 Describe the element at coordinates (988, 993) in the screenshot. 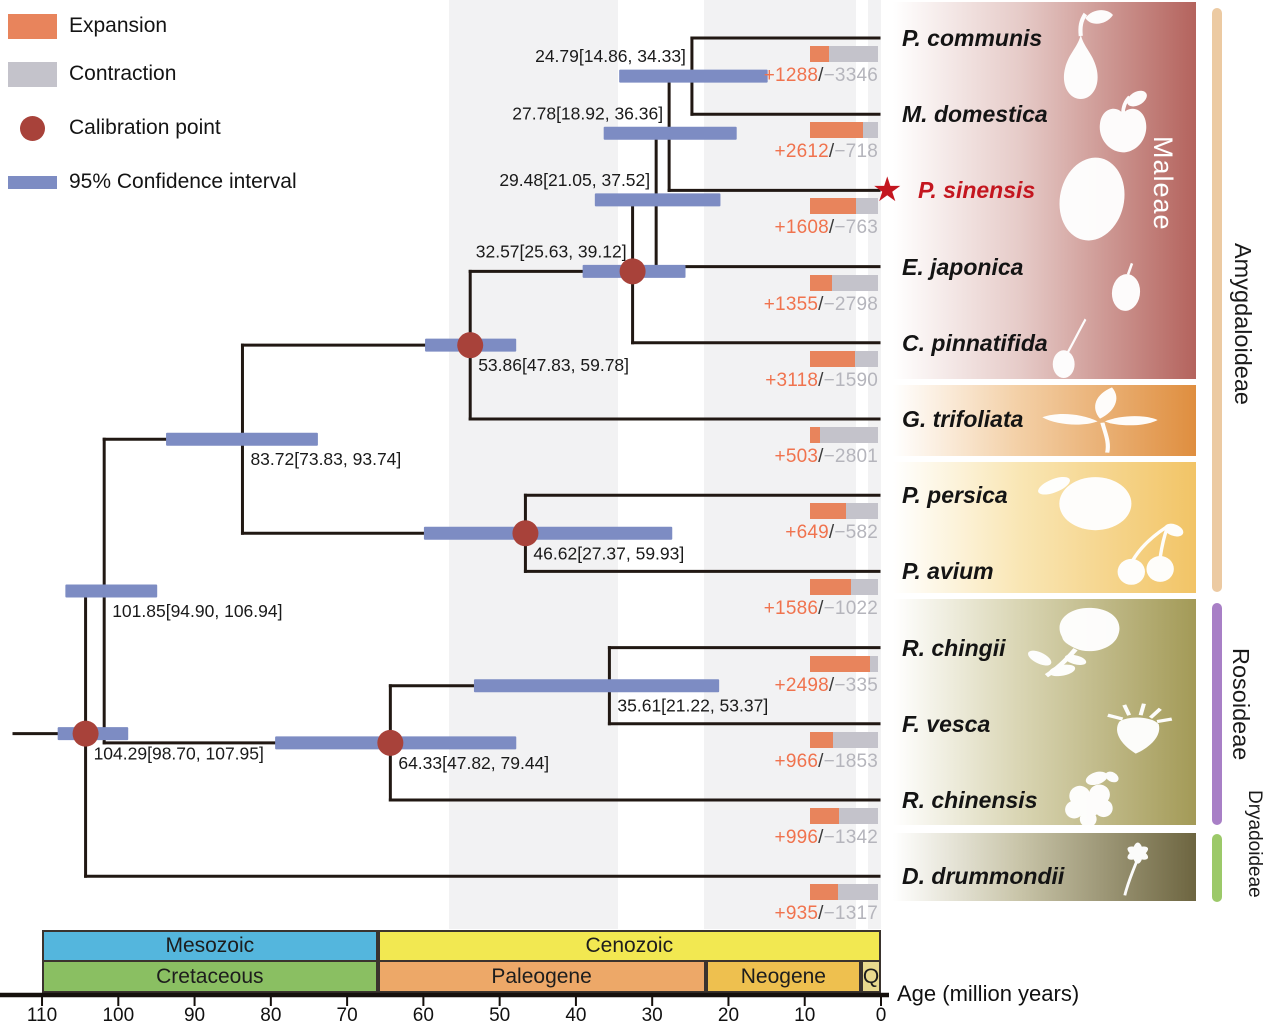

I see `axis-title: Age (million years)` at that location.